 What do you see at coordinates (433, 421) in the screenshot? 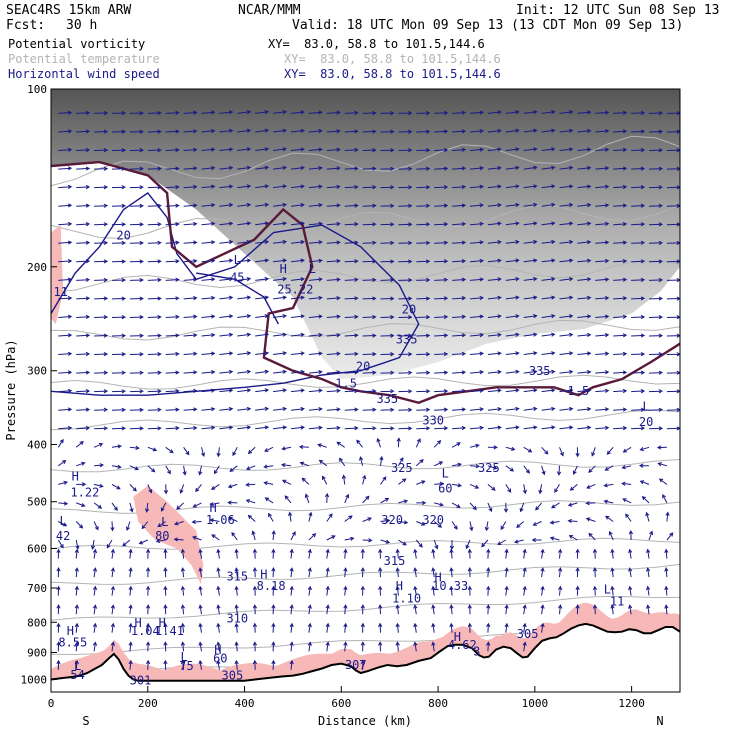
I see `contour-label: 330` at bounding box center [433, 421].